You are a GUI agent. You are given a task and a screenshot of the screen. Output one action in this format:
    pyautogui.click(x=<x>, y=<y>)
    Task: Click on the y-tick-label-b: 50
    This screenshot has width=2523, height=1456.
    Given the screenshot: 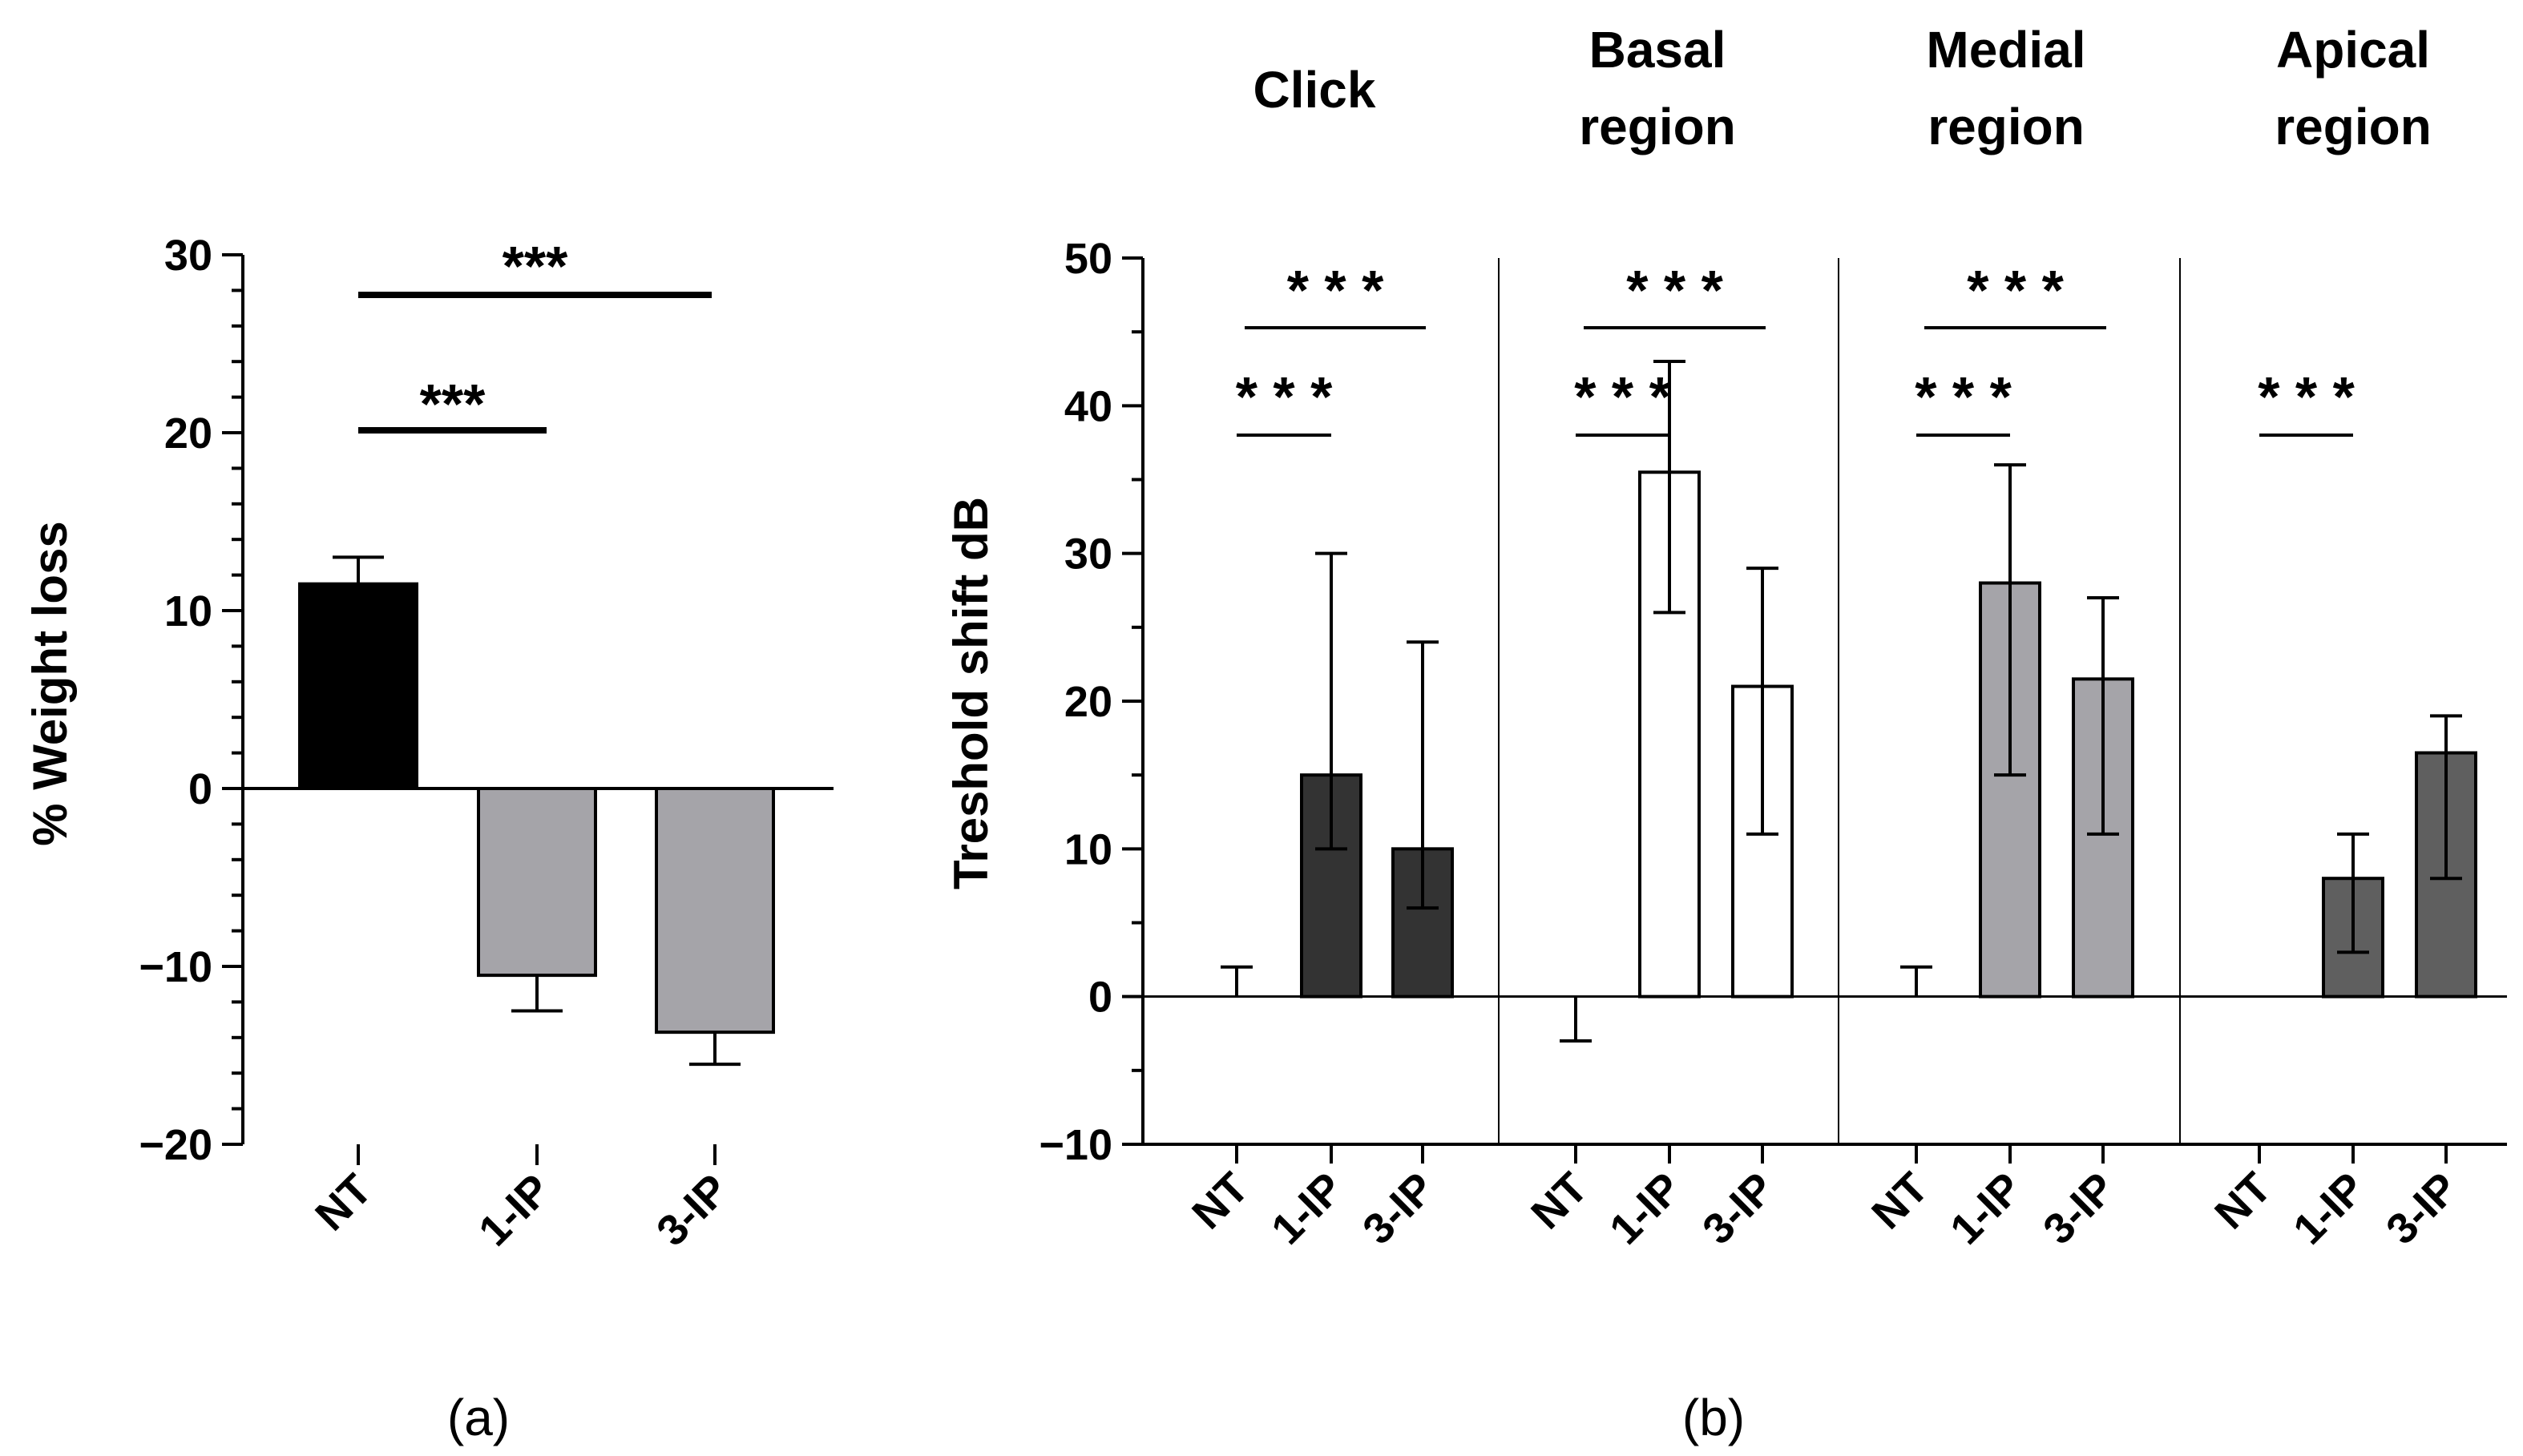 What is the action you would take?
    pyautogui.click(x=1088, y=259)
    